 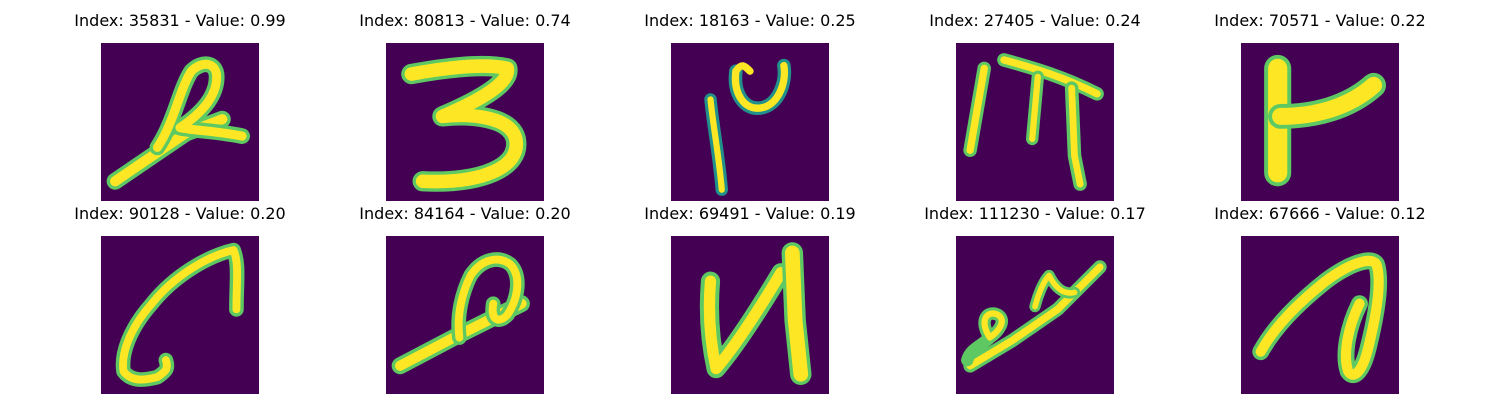 I want to click on hooked-diagonal-stroke-icon, so click(x=180, y=122).